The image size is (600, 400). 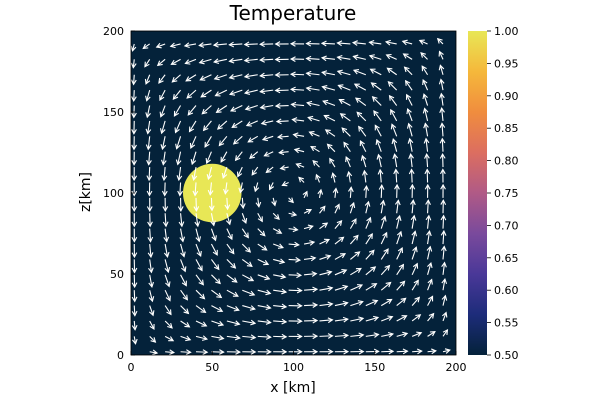 What do you see at coordinates (117, 274) in the screenshot?
I see `y-tick-label: 50` at bounding box center [117, 274].